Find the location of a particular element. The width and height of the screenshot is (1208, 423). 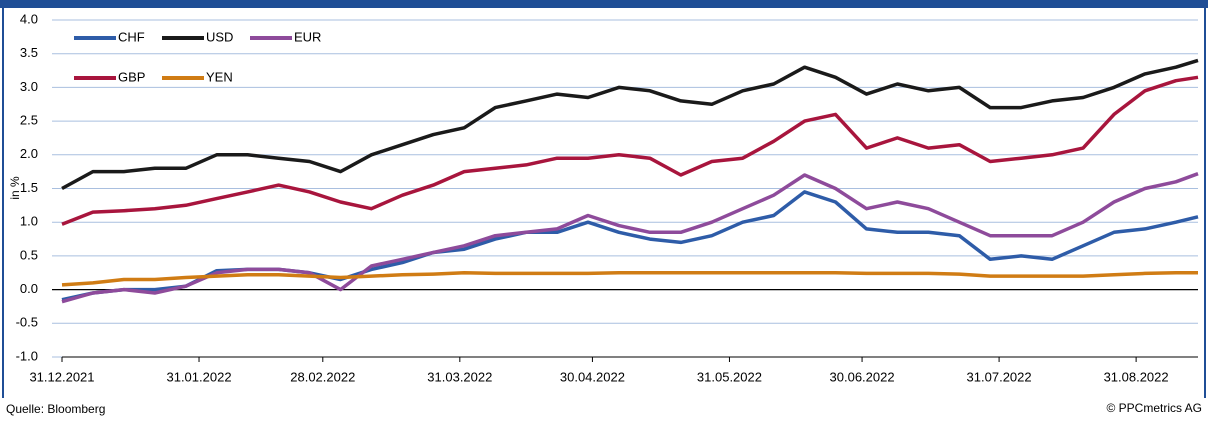

source: Quelle: Bloomberg is located at coordinates (55, 409).